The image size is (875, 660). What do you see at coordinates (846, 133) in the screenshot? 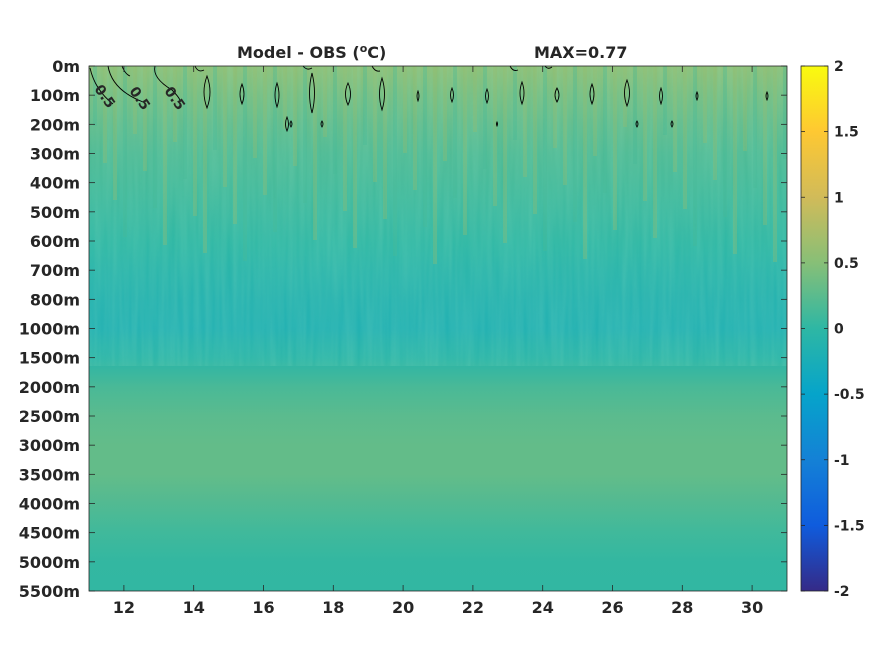
I see `colorbar-tick-label: 1.5` at bounding box center [846, 133].